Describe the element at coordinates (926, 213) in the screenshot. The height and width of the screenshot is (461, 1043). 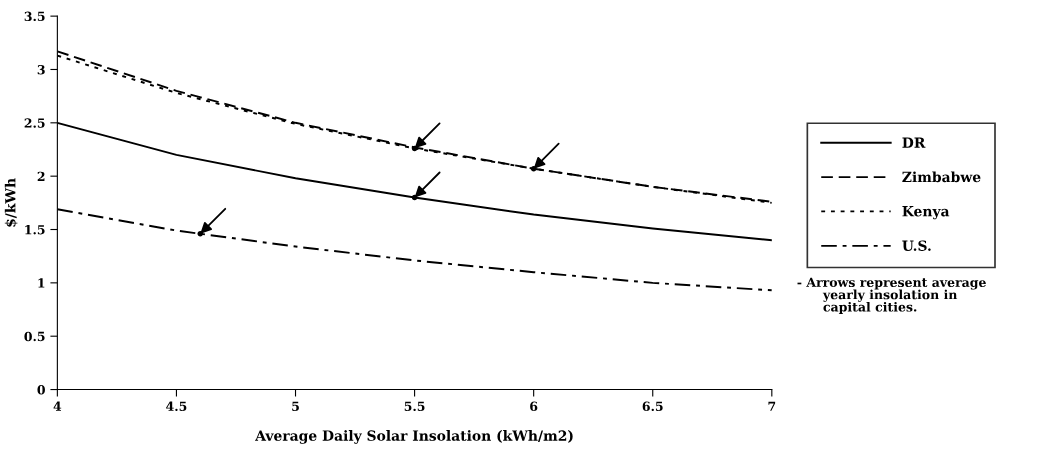
I see `legend-label: Kenya` at that location.